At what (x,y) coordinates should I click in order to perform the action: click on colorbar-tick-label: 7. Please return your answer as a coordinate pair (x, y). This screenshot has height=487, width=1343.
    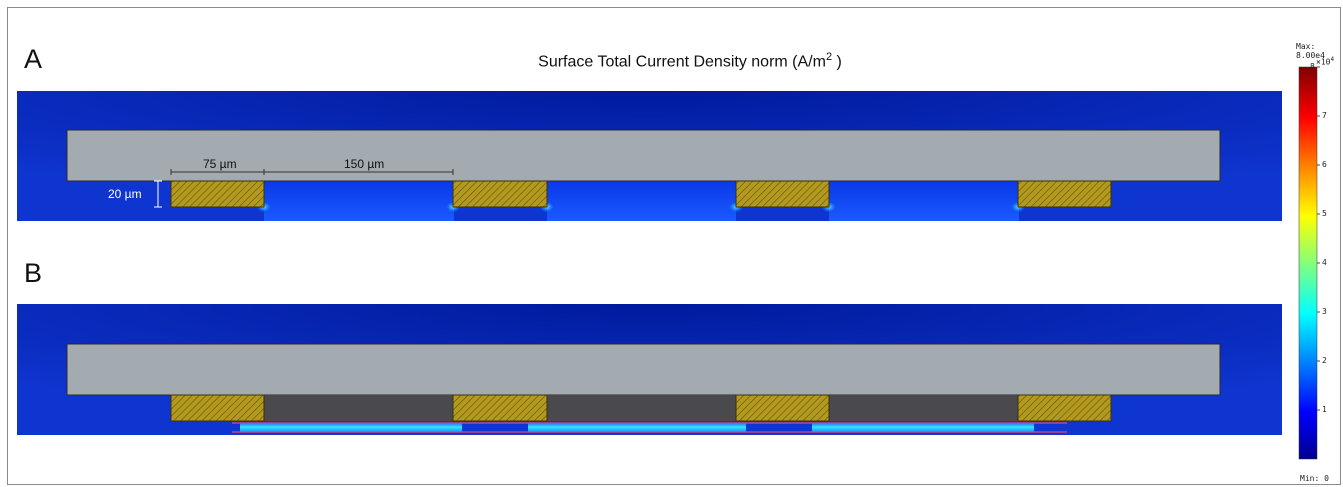
    Looking at the image, I should click on (1324, 115).